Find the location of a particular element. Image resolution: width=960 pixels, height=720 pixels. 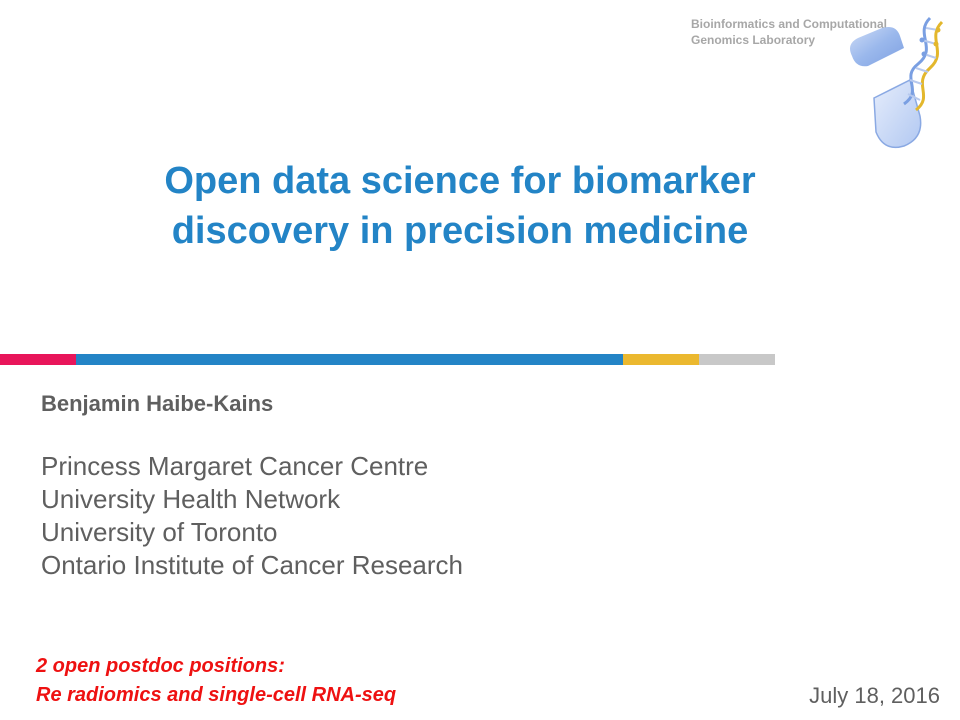

author-name: Benjamin Haibe-Kains is located at coordinates (157, 403).